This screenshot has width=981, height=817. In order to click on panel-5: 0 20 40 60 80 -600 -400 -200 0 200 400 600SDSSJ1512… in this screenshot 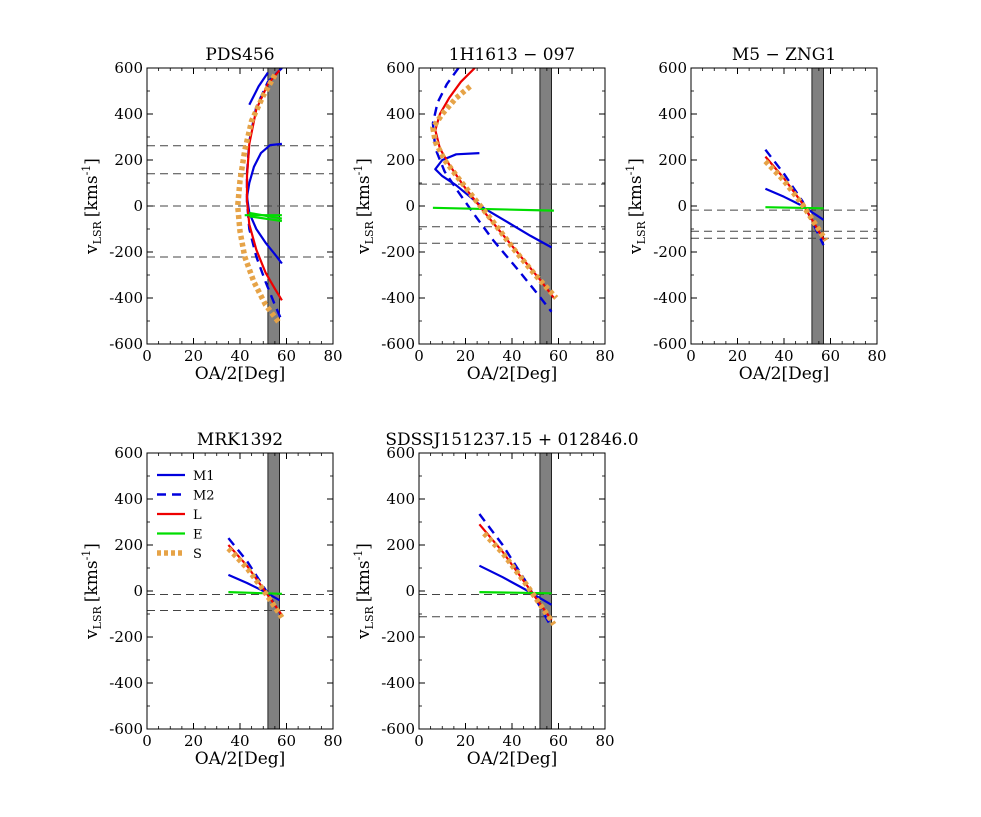, I will do `click(495, 599)`.